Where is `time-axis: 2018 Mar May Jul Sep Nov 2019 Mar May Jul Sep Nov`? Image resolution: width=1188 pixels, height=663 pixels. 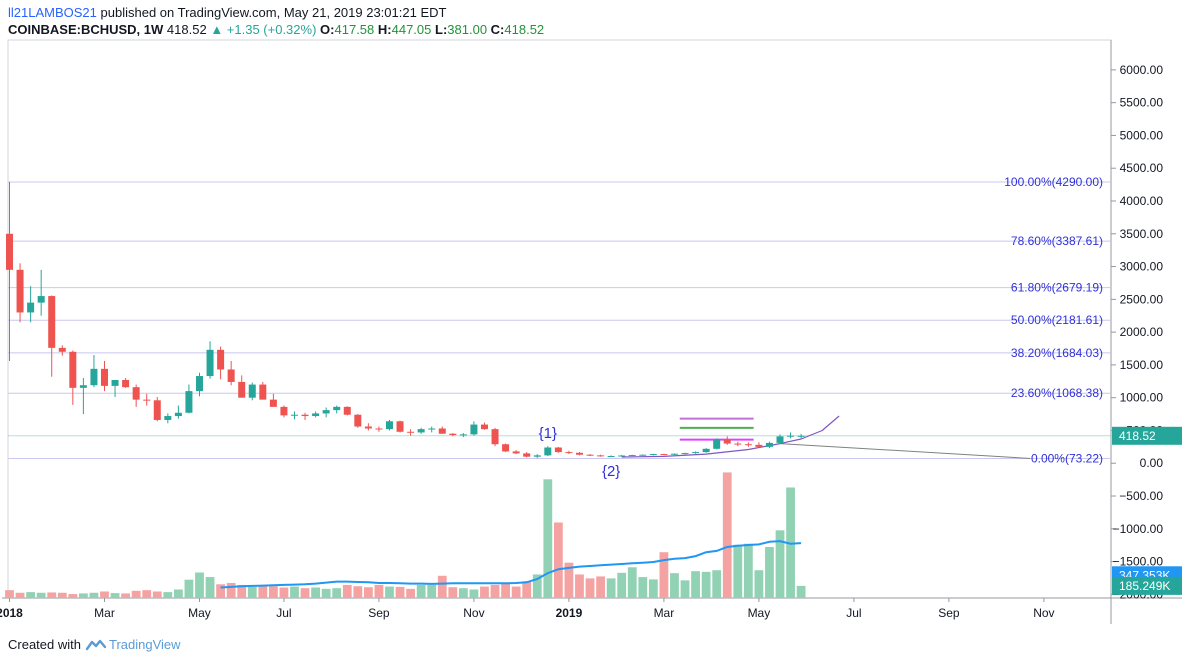
time-axis: 2018 Mar May Jul Sep Nov 2019 Mar May Jul Sep Nov is located at coordinates (527, 609).